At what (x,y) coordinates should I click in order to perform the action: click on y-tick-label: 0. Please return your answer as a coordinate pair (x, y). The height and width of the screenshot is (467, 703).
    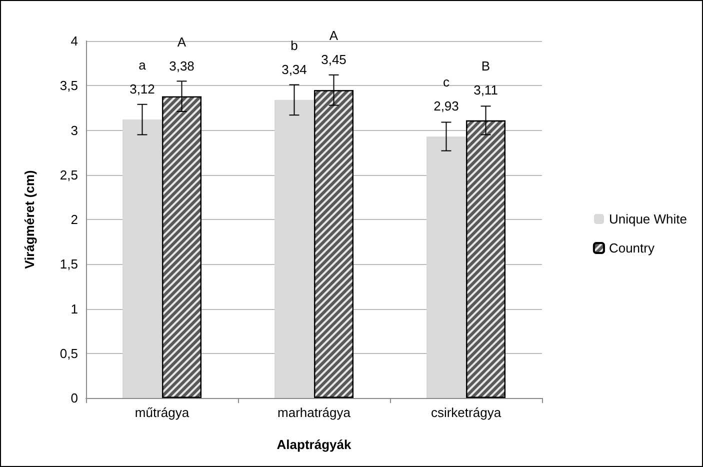
    Looking at the image, I should click on (74, 398).